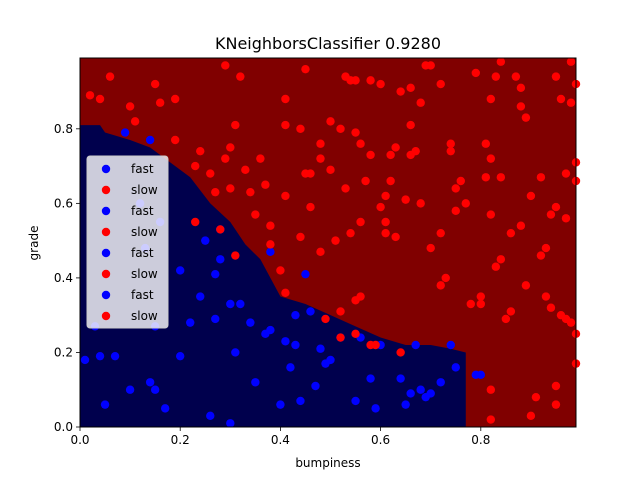 The width and height of the screenshot is (640, 484). Describe the element at coordinates (63, 203) in the screenshot. I see `y-tick-label: 0.6` at that location.